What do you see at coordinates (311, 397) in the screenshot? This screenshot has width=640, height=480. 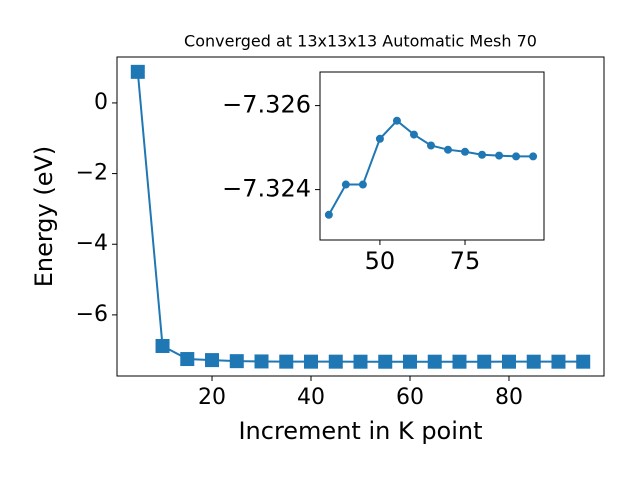 I see `x-tick-label: 40` at bounding box center [311, 397].